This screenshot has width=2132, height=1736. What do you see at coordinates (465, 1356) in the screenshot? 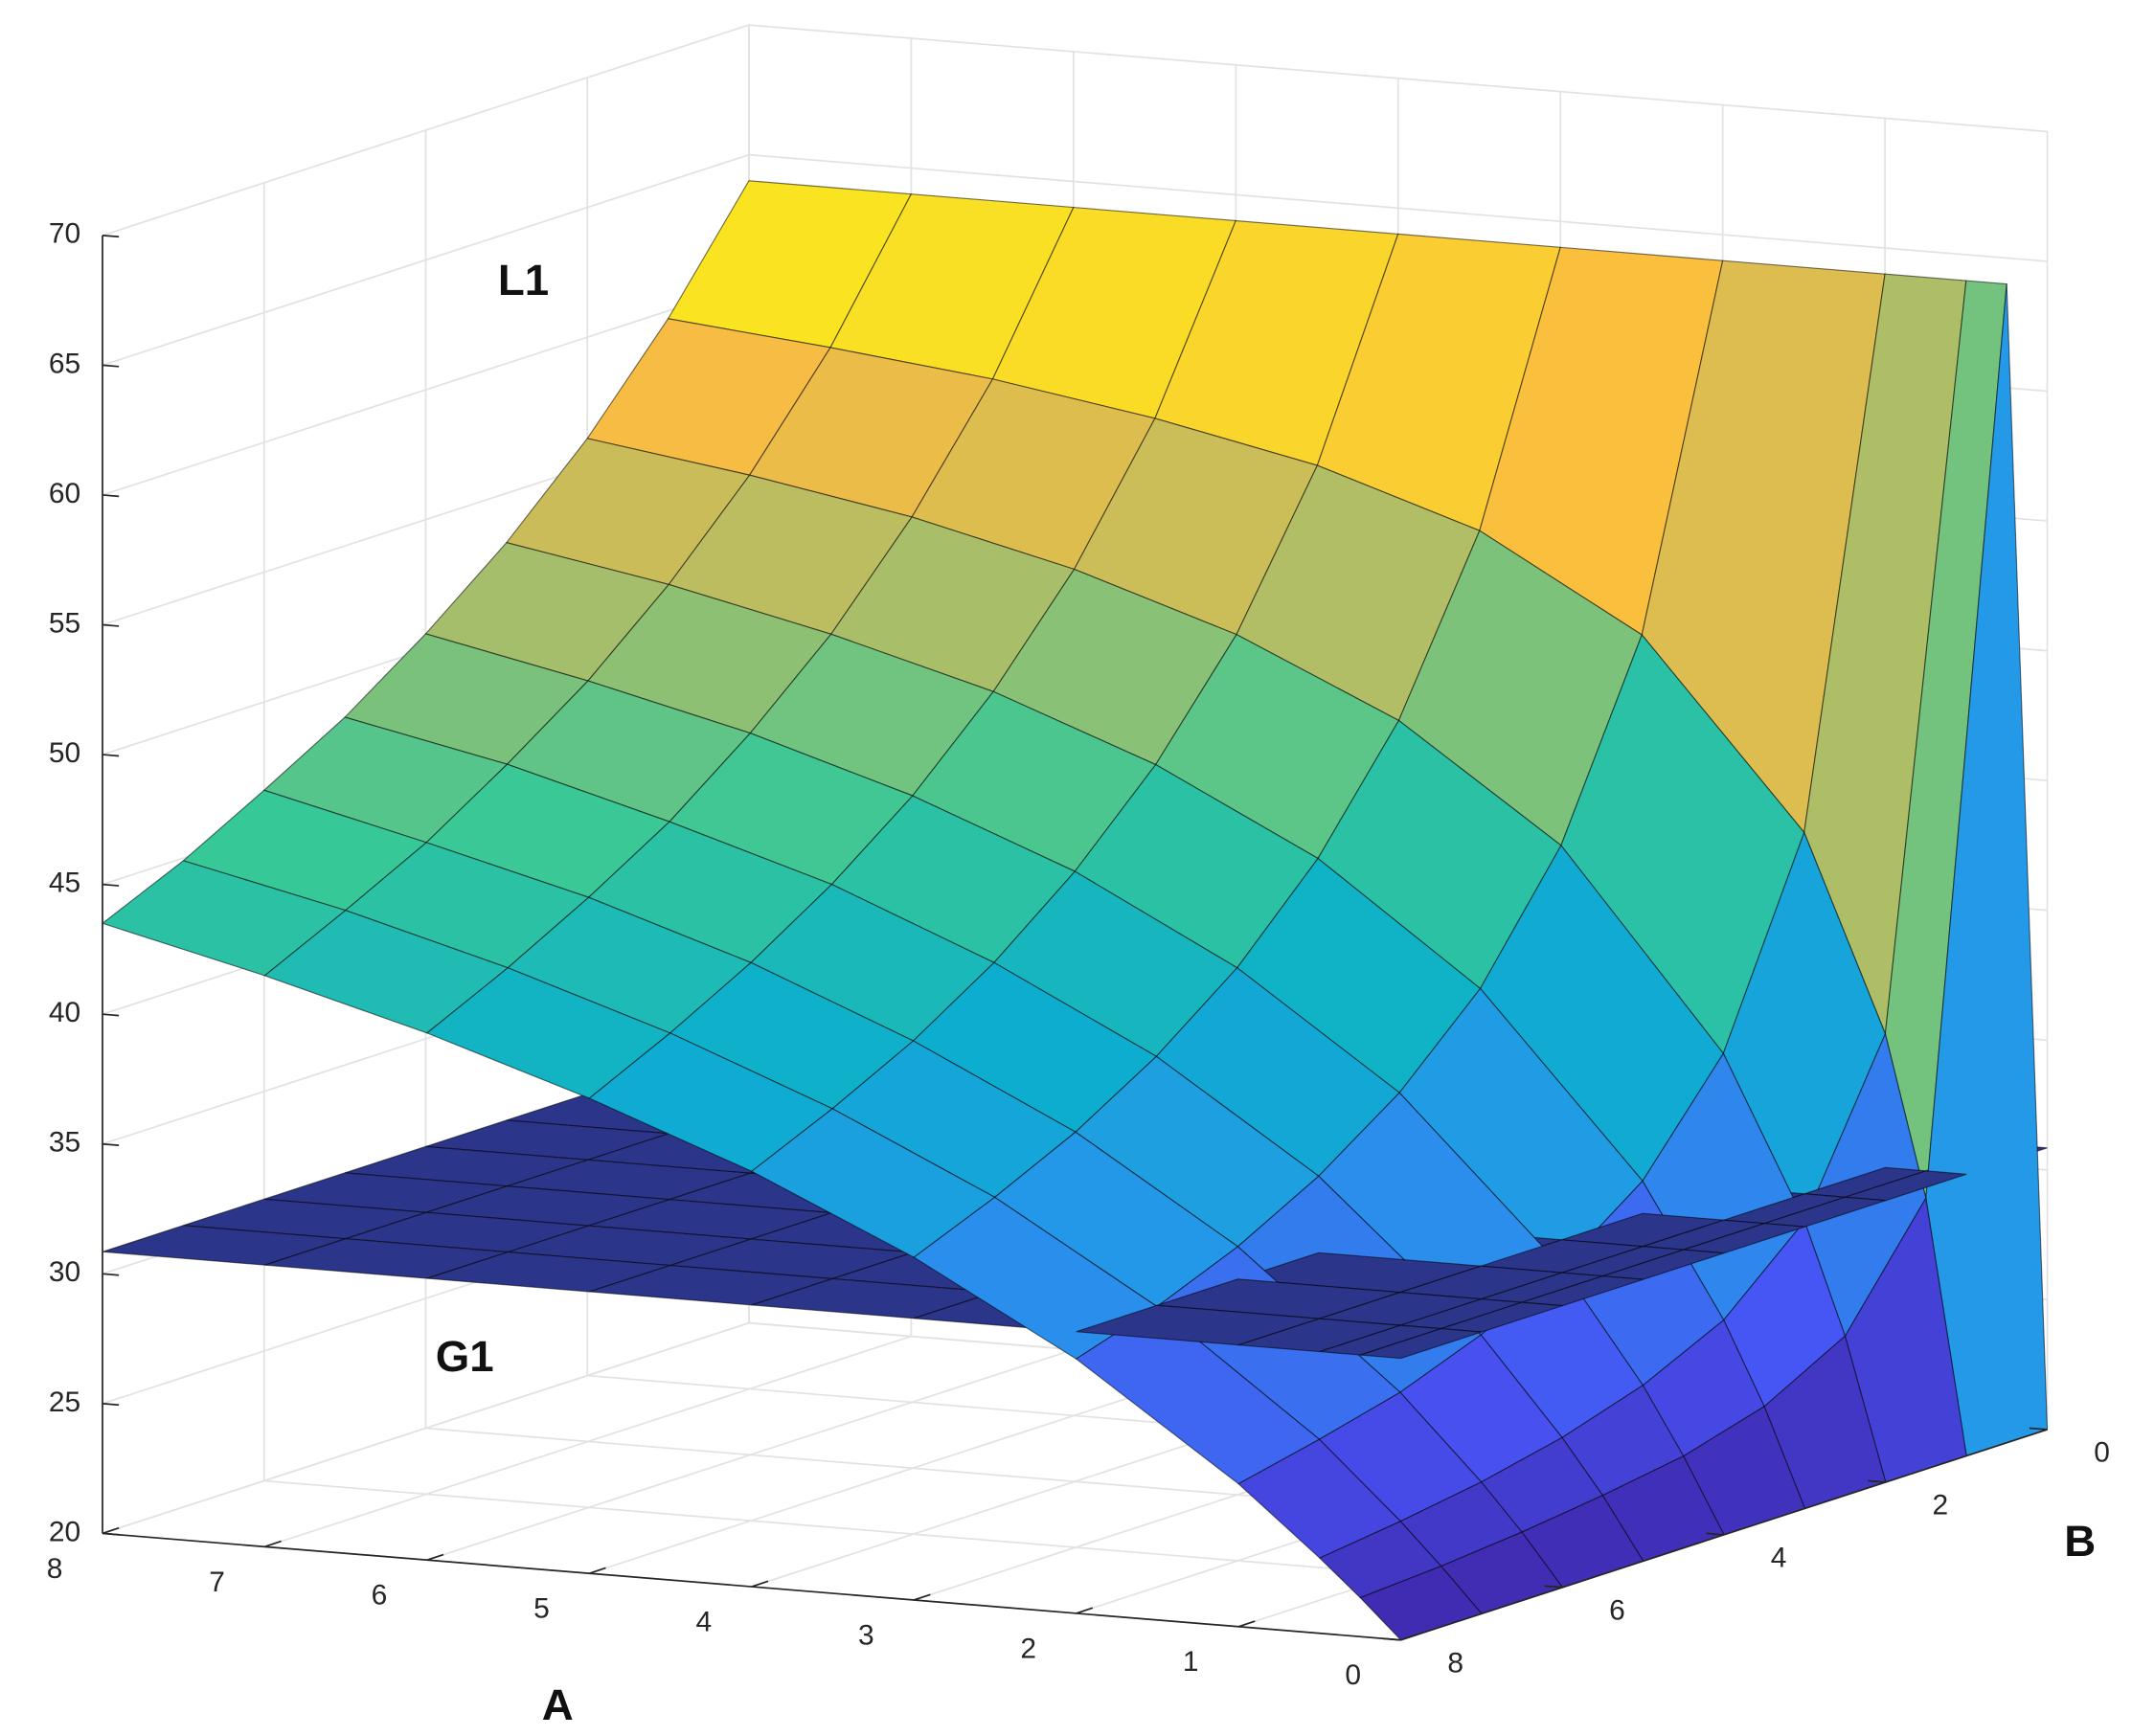
I see `series-label: G1` at bounding box center [465, 1356].